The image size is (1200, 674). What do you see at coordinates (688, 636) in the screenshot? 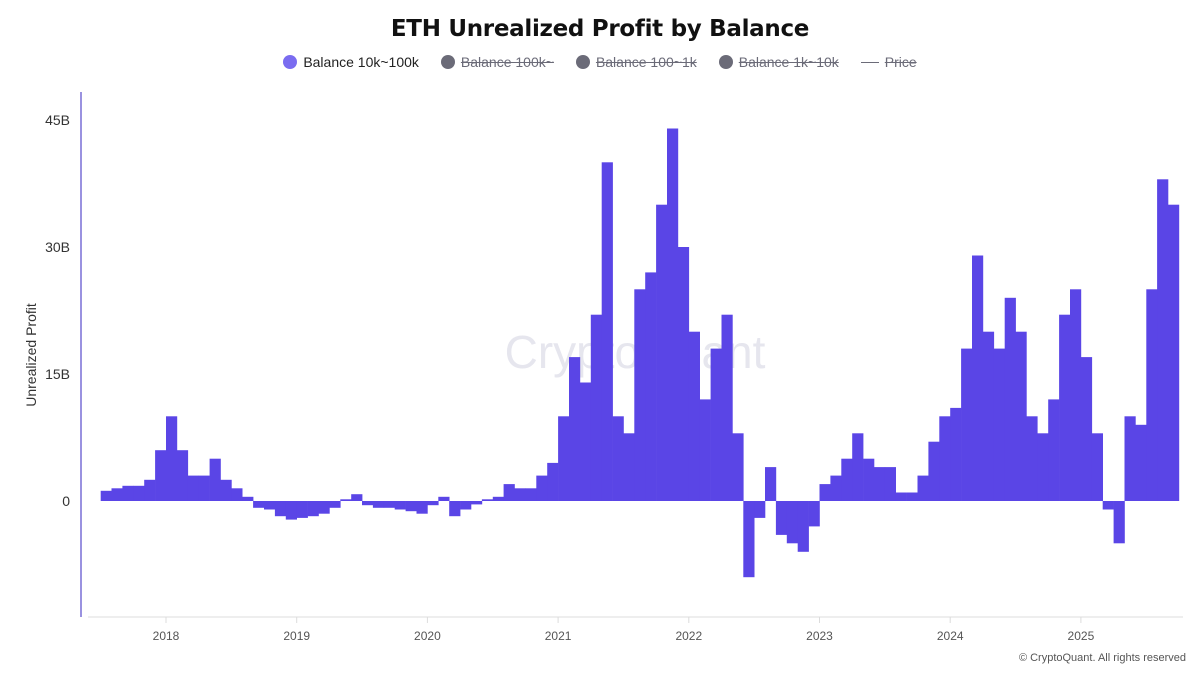
I see `x-tick-label: 2022` at bounding box center [688, 636].